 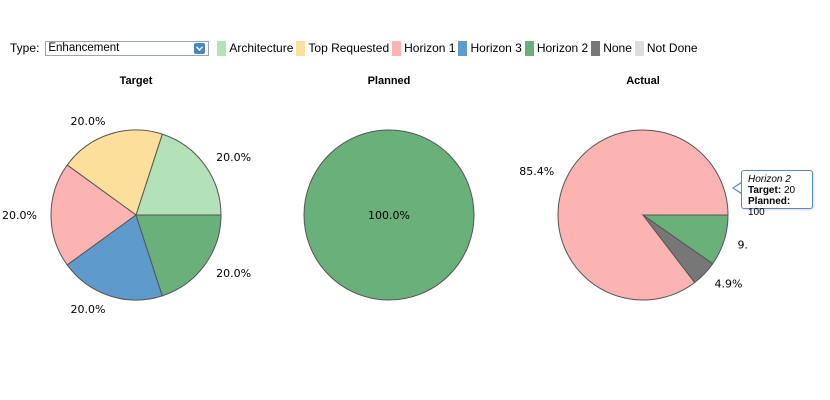 What do you see at coordinates (789, 190) in the screenshot?
I see `tooltip-target-value: 20` at bounding box center [789, 190].